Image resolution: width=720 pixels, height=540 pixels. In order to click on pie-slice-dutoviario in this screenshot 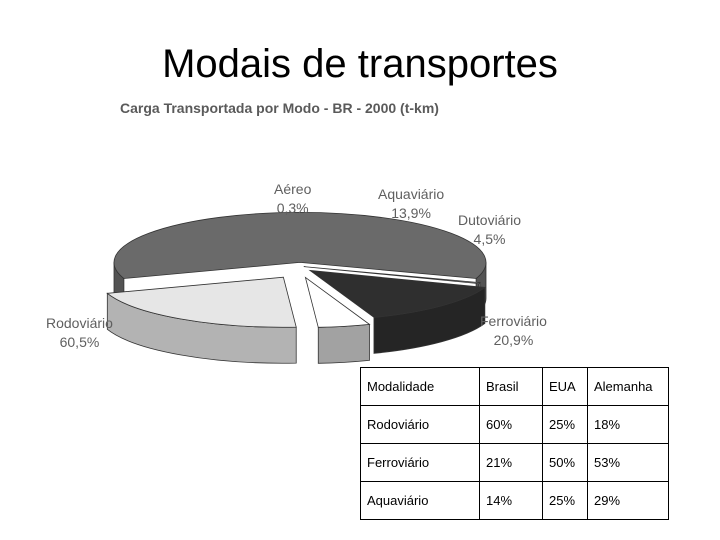, I will do `click(337, 320)`.